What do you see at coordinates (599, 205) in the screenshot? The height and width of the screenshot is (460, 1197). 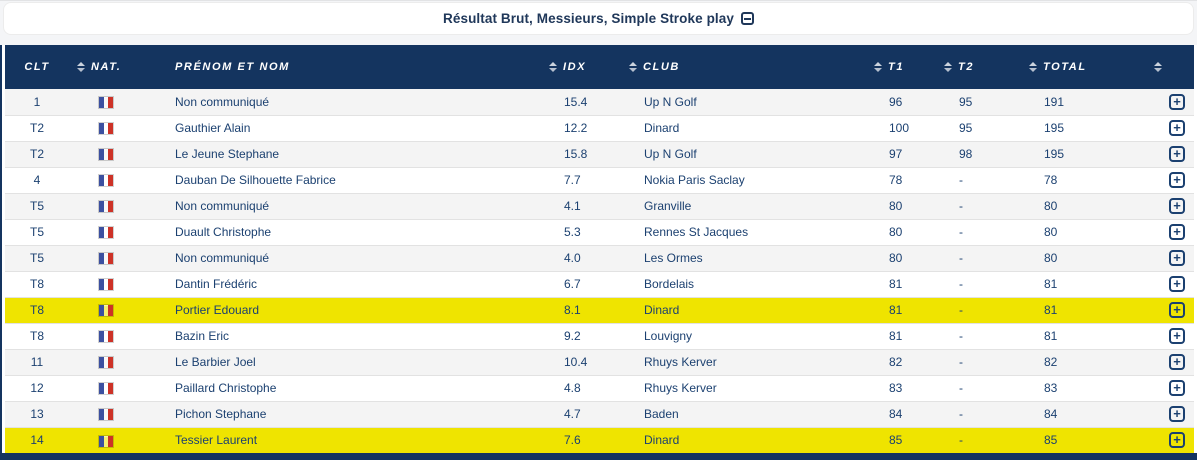 I see `table-row: T5 Non communiqué 4.1 Granville 80 - 80` at bounding box center [599, 205].